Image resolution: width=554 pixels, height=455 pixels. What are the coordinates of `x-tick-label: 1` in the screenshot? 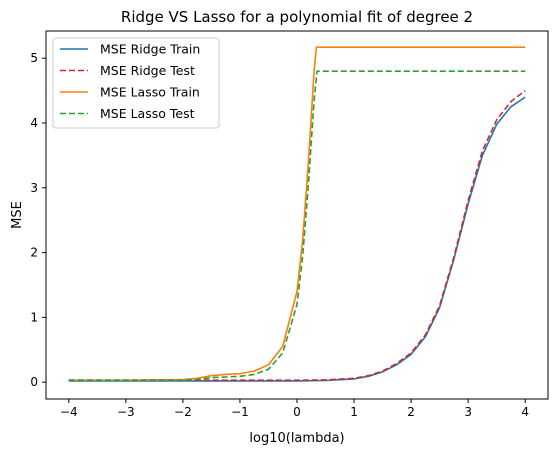 It's located at (354, 412).